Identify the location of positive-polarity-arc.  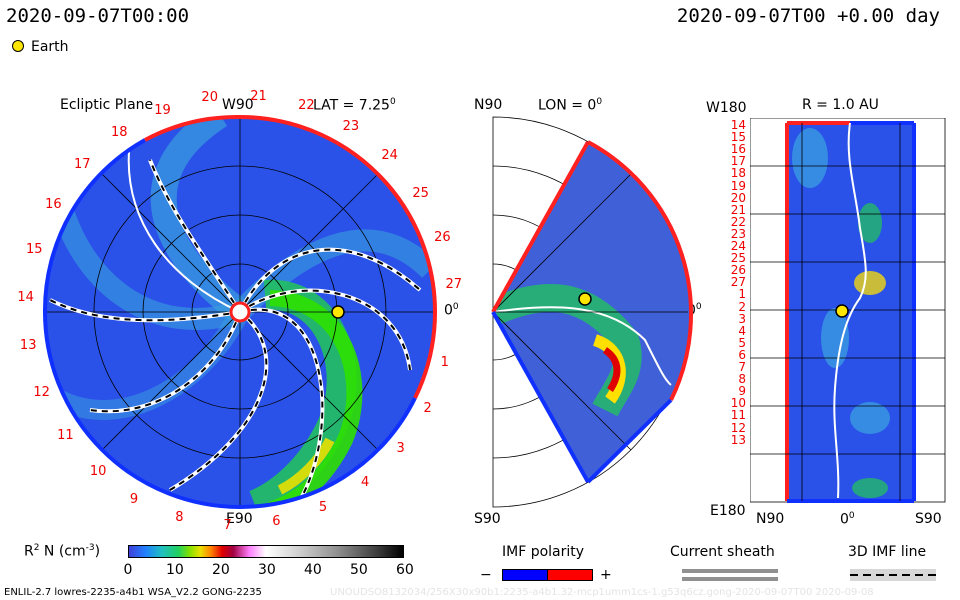
(338, 257).